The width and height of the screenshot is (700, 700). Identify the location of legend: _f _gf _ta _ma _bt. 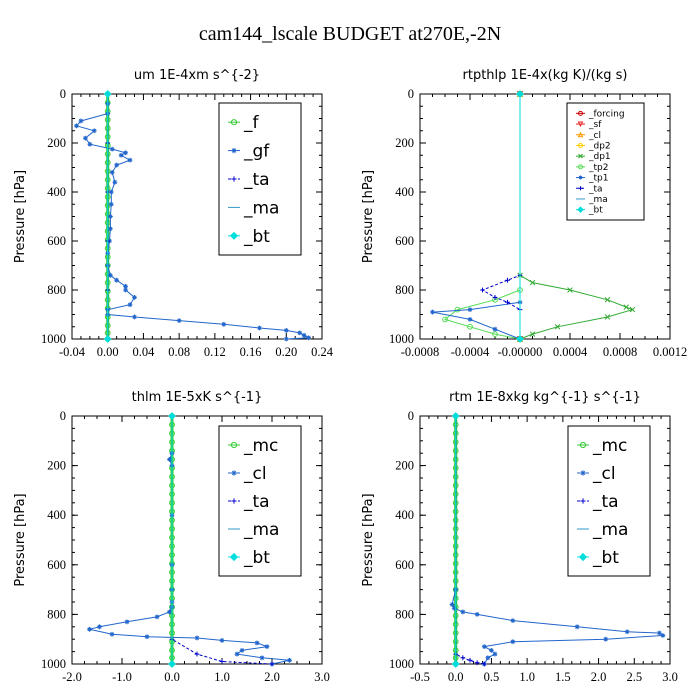
(260, 179).